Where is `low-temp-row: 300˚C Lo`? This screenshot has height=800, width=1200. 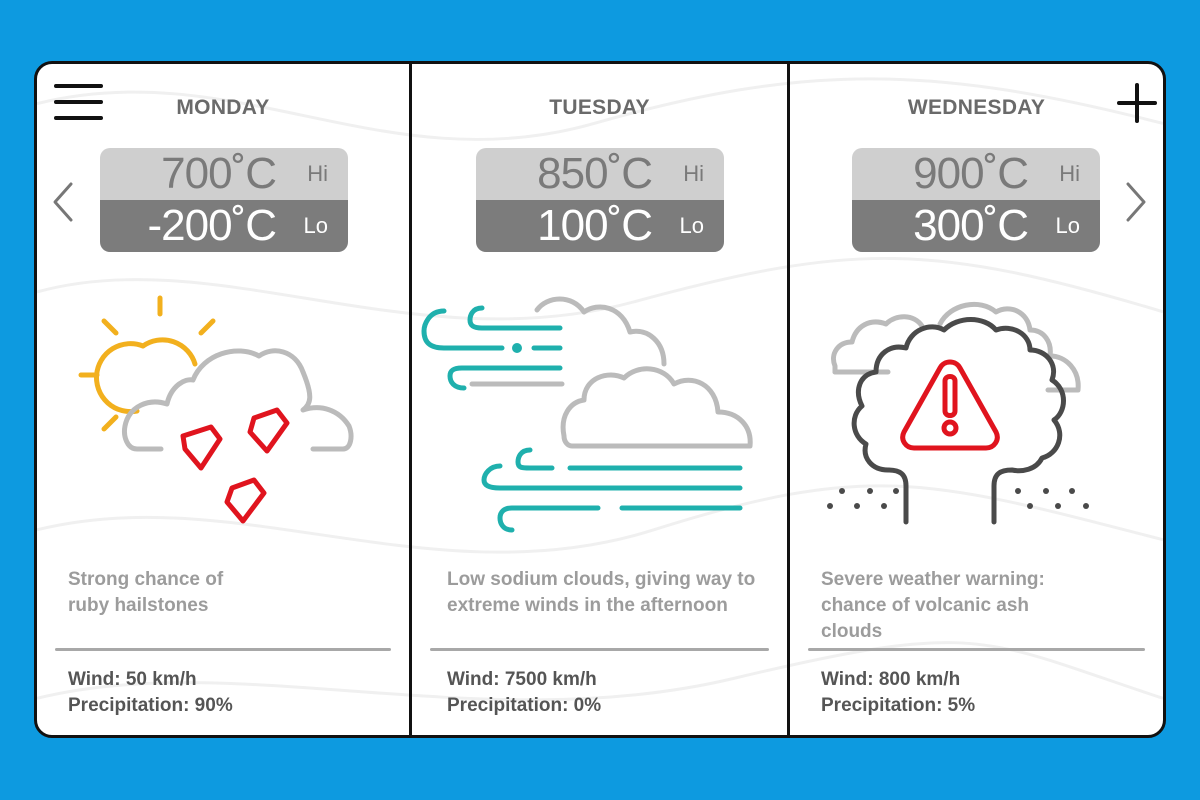
low-temp-row: 300˚C Lo is located at coordinates (976, 226).